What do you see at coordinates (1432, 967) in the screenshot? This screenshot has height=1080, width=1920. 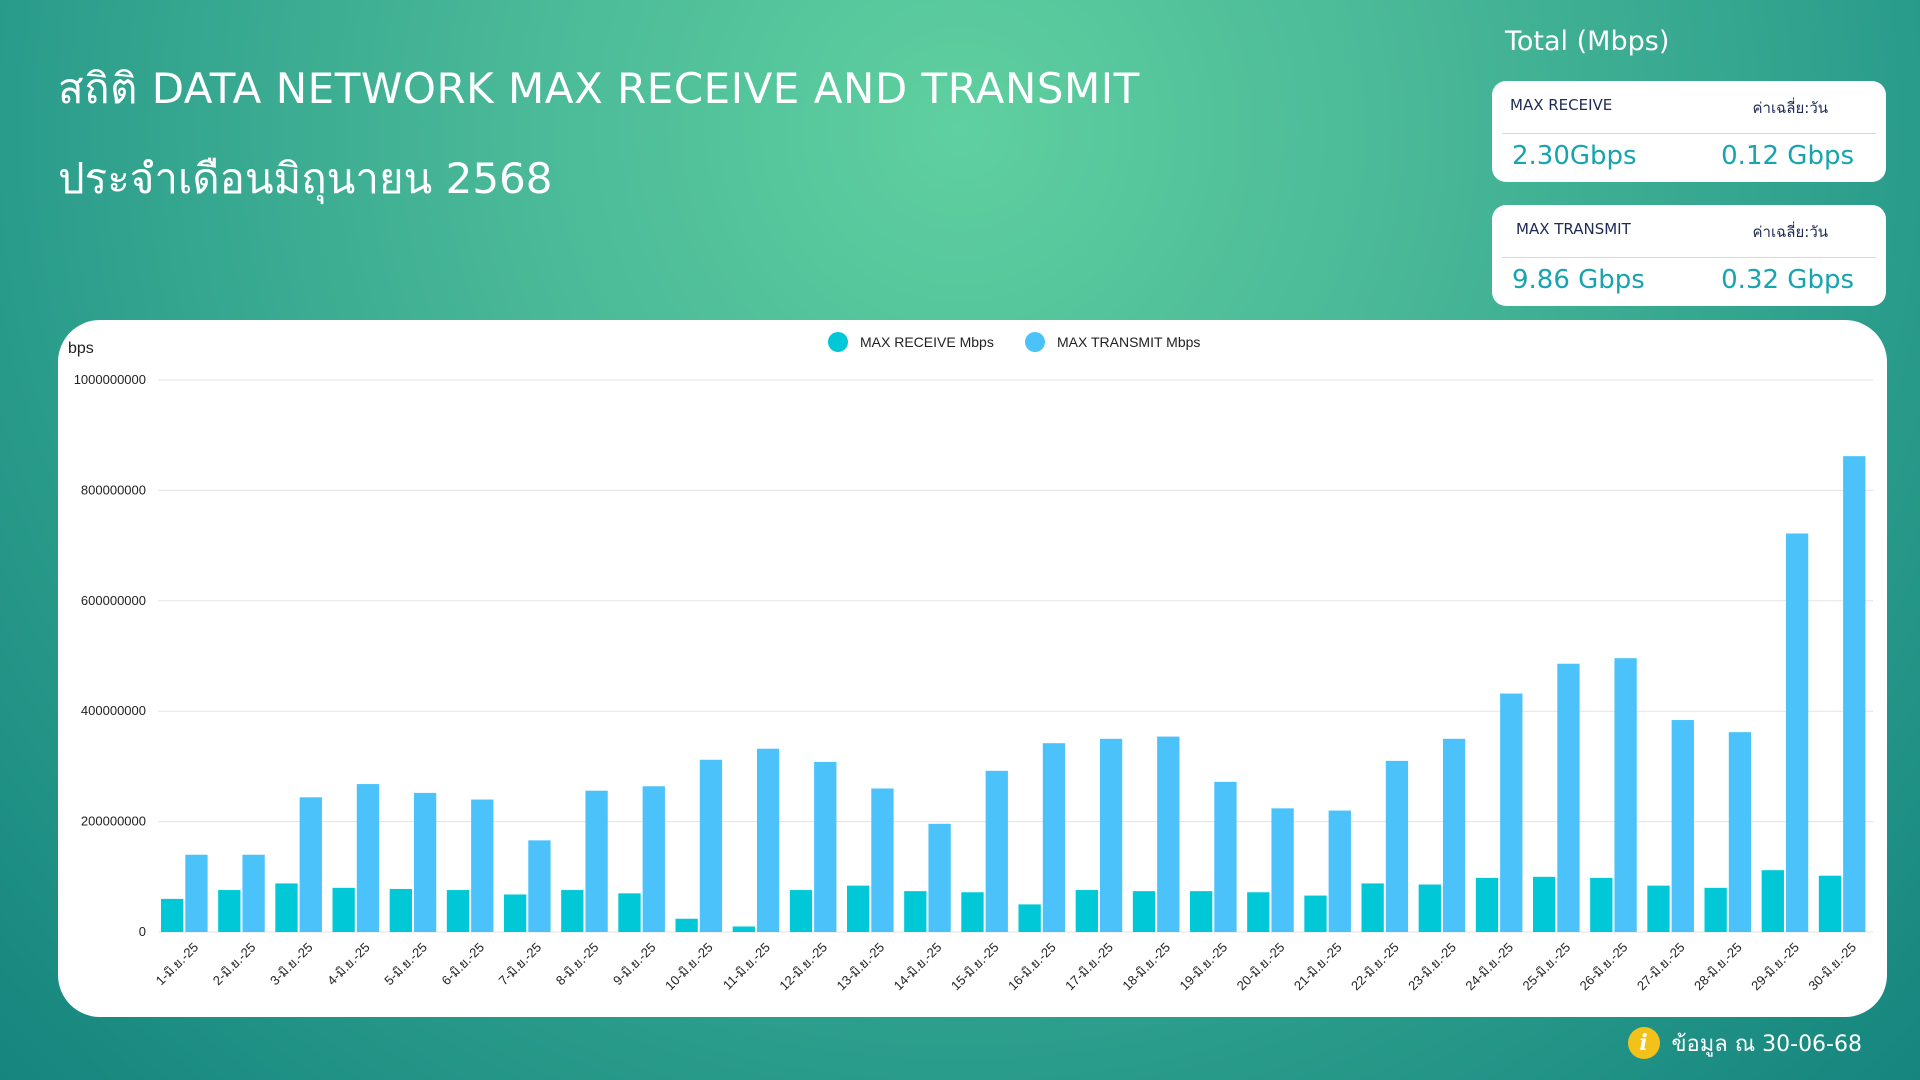 I see `x-tick-label: 23-มิ.ย.-25` at bounding box center [1432, 967].